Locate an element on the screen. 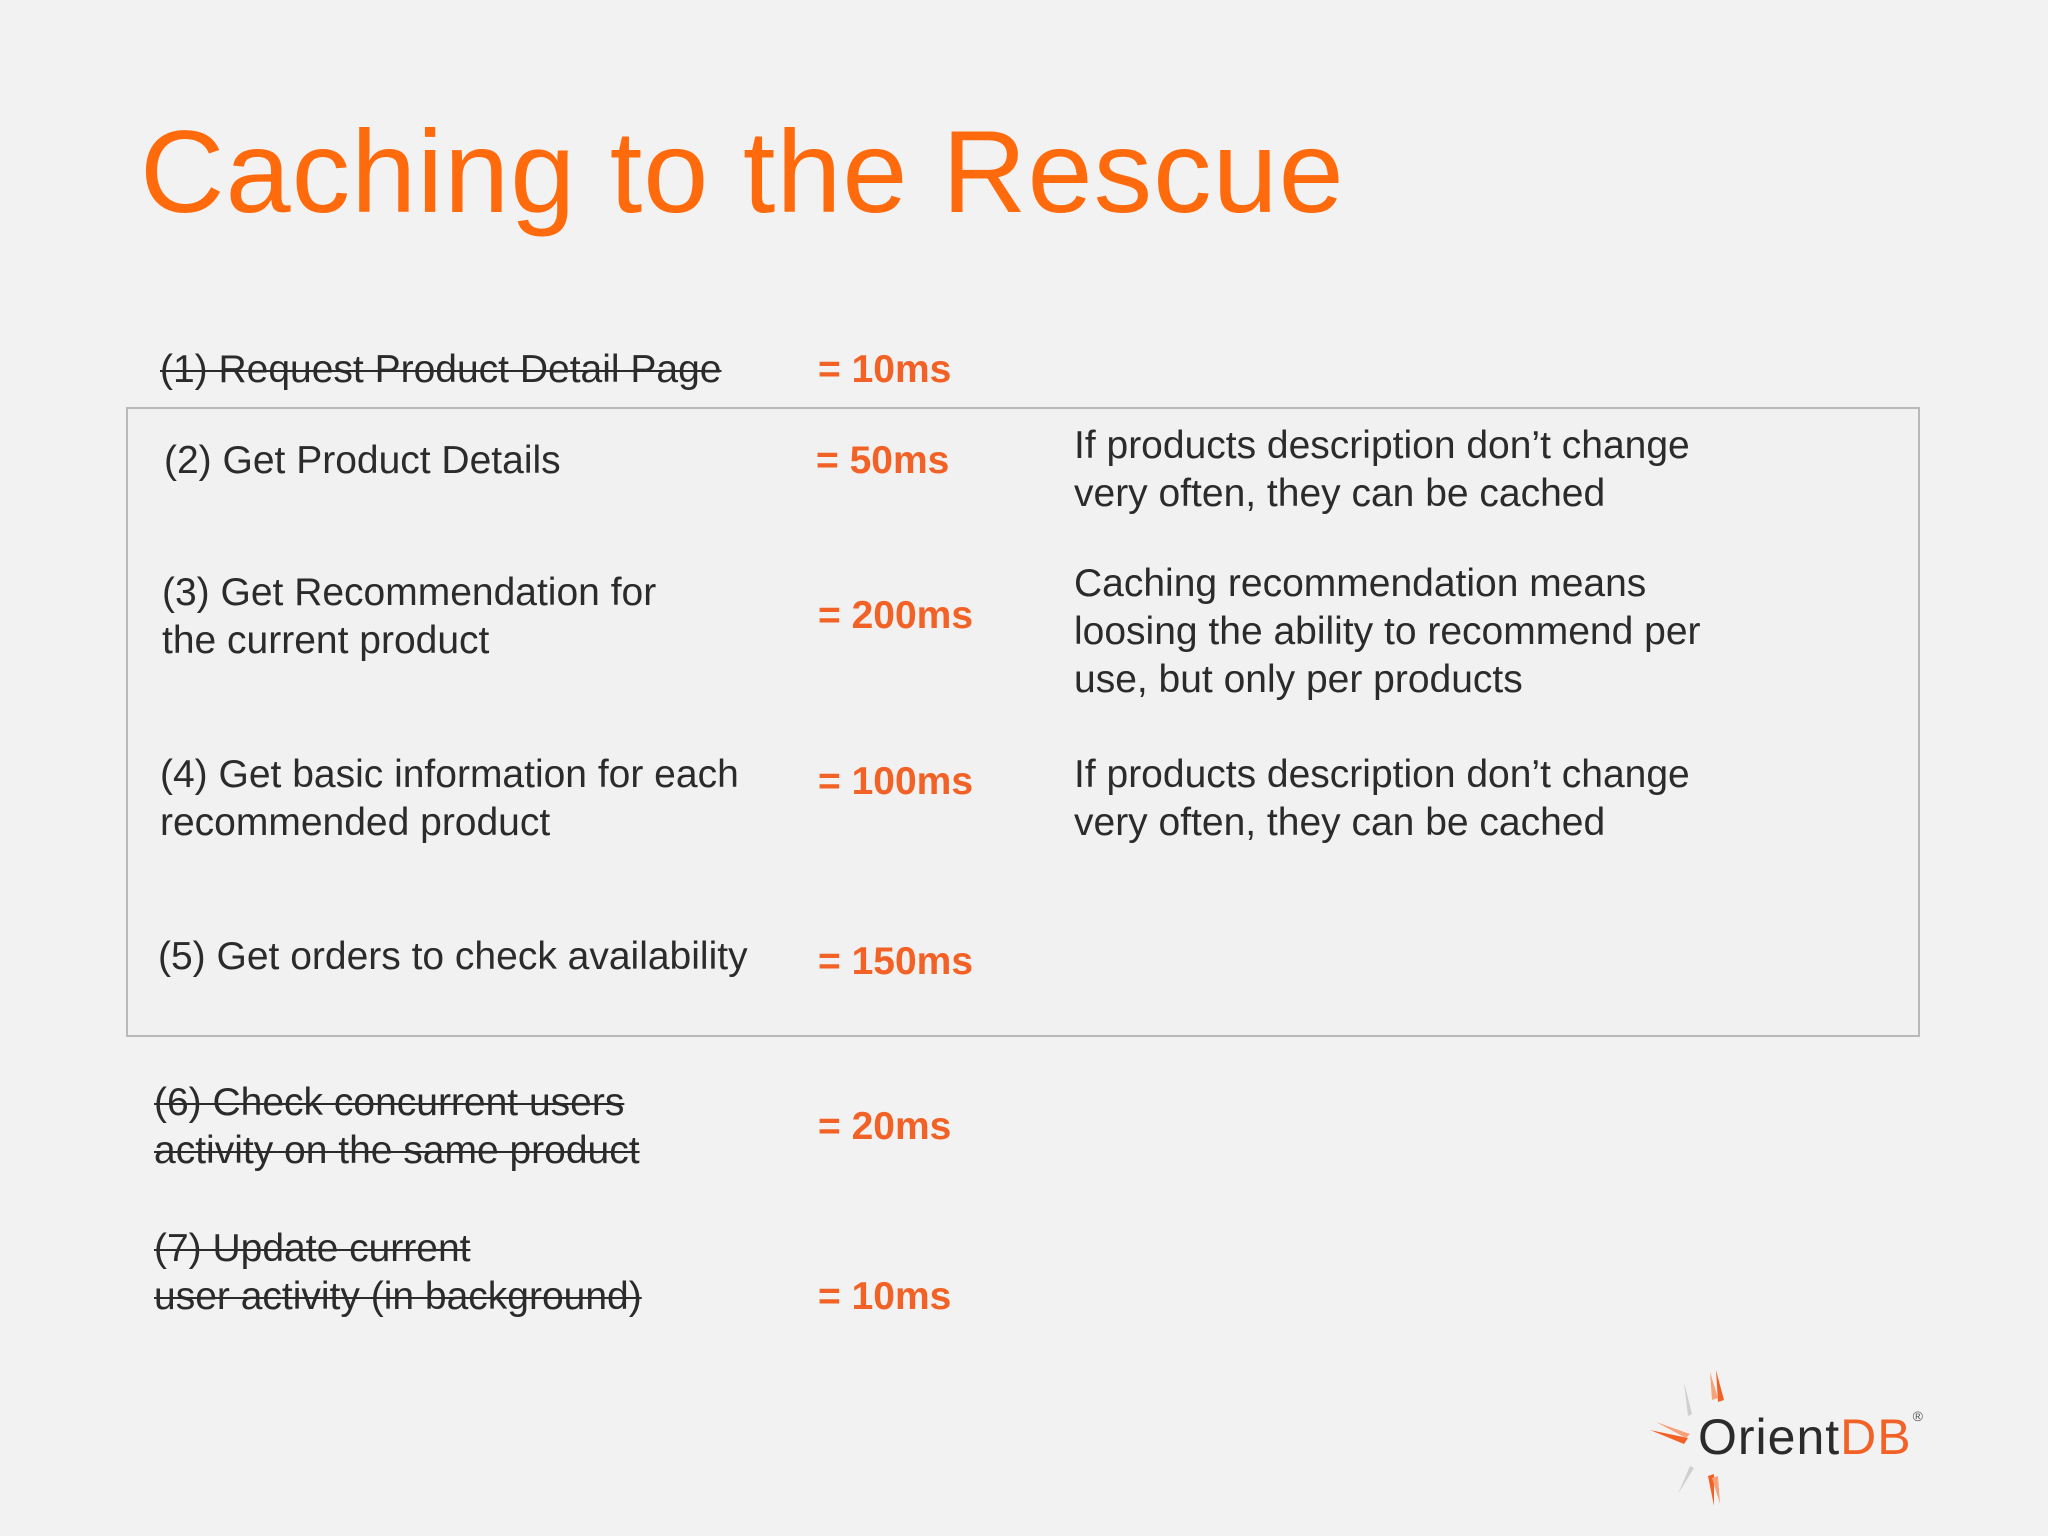  step-7-label-line-2: user activity (in background) is located at coordinates (398, 1296).